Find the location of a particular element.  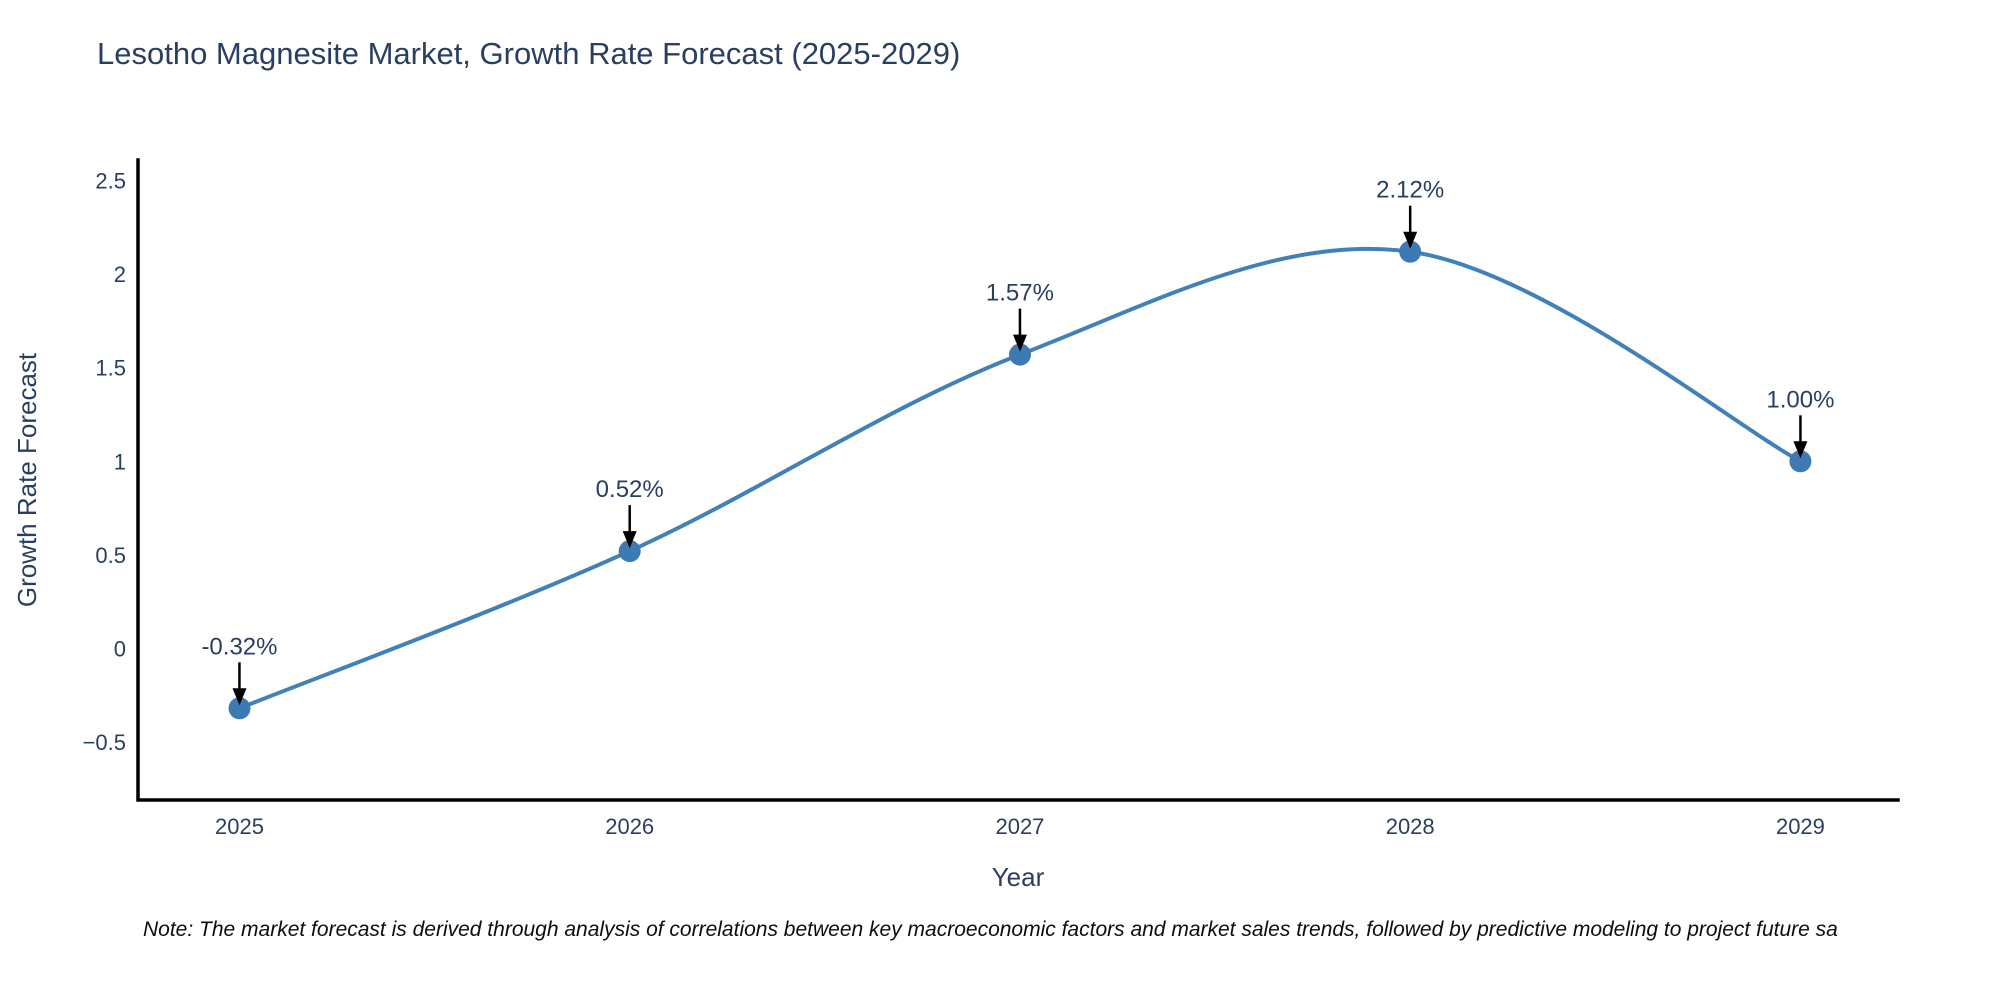

y-tick-label: −0.5 is located at coordinates (104, 742).